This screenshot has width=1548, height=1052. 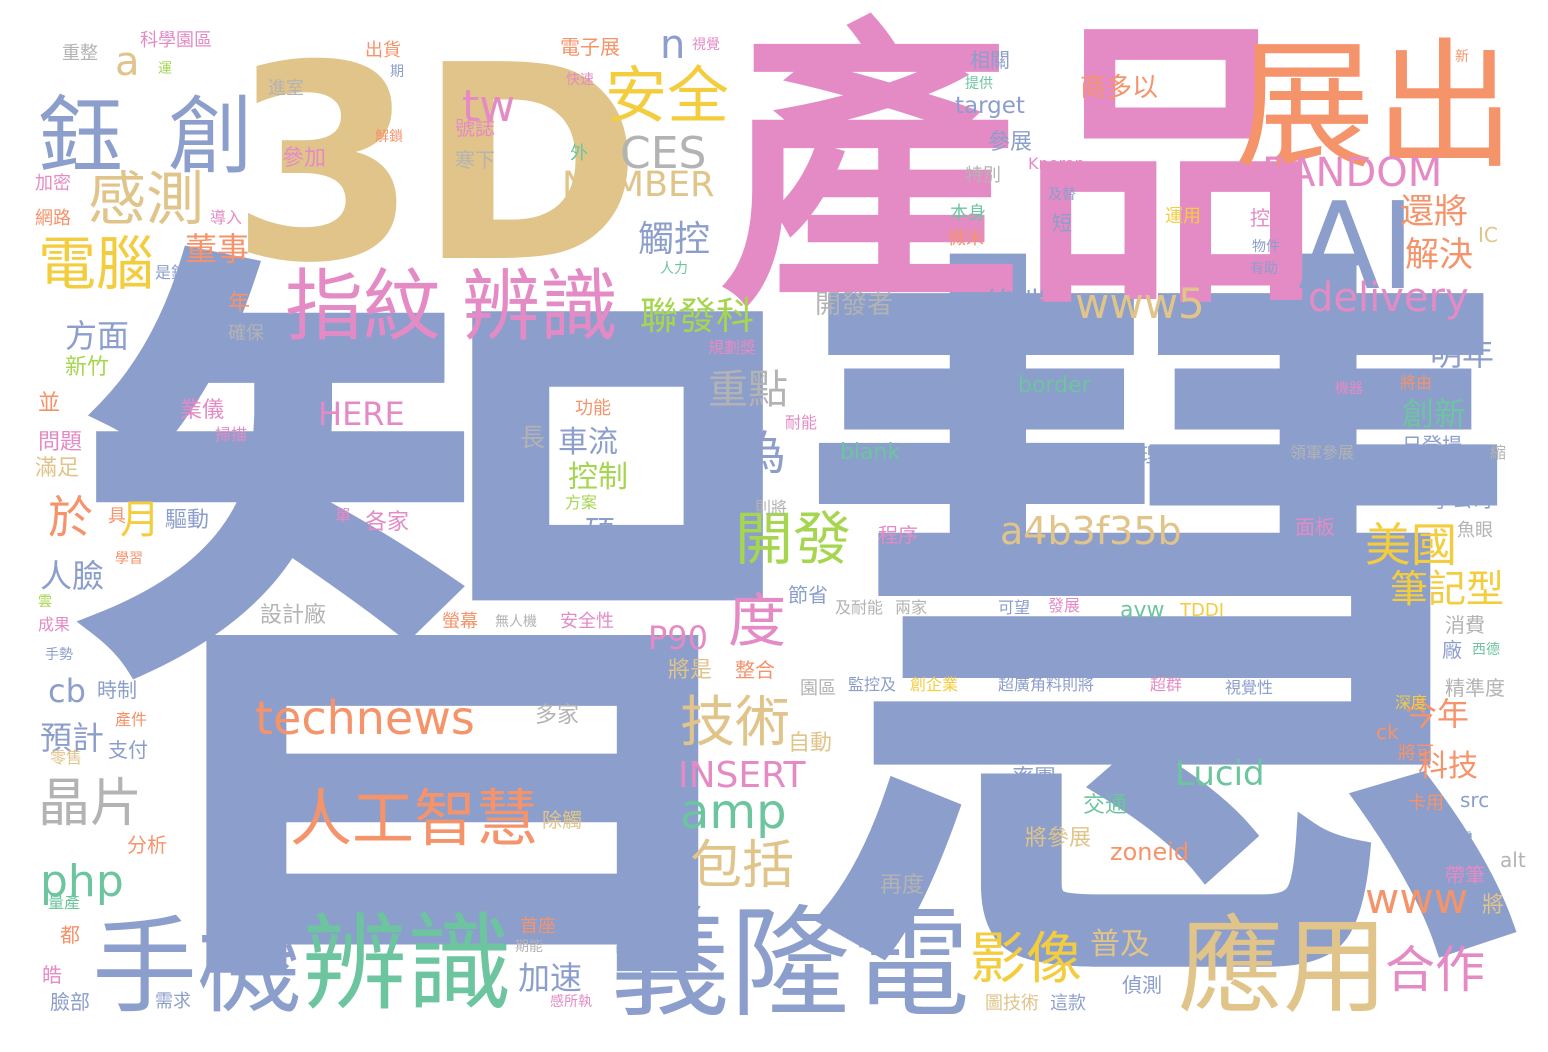 I want to click on word-165: 及耐能, so click(x=859, y=607).